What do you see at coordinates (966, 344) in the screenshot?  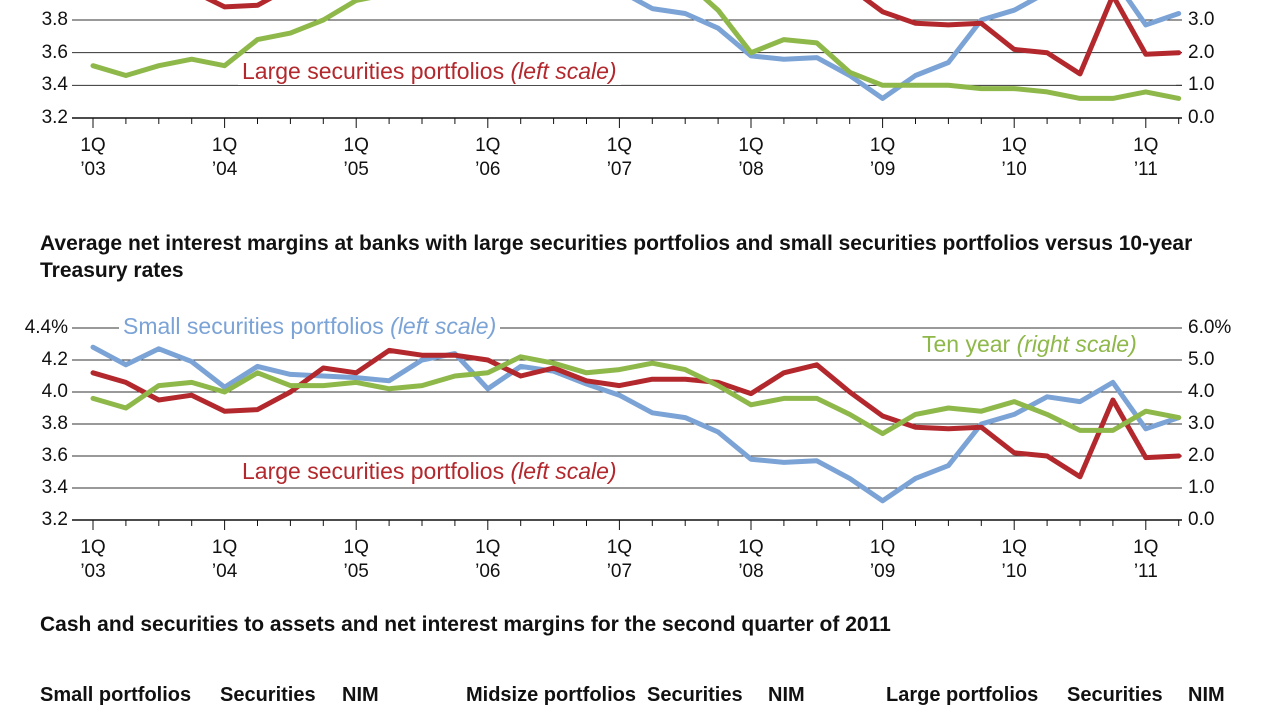 I see `legend-name: Ten year` at bounding box center [966, 344].